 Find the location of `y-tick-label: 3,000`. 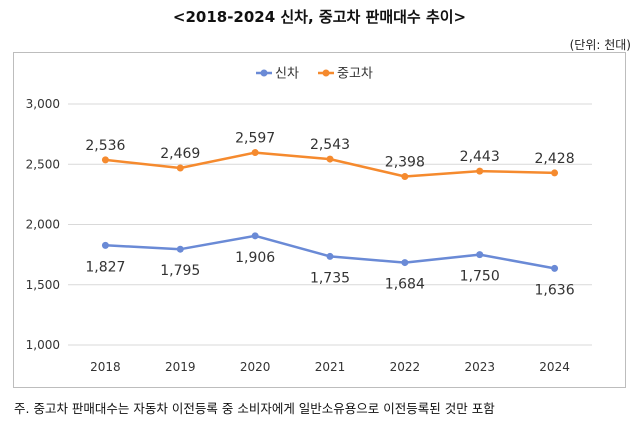

y-tick-label: 3,000 is located at coordinates (43, 104).